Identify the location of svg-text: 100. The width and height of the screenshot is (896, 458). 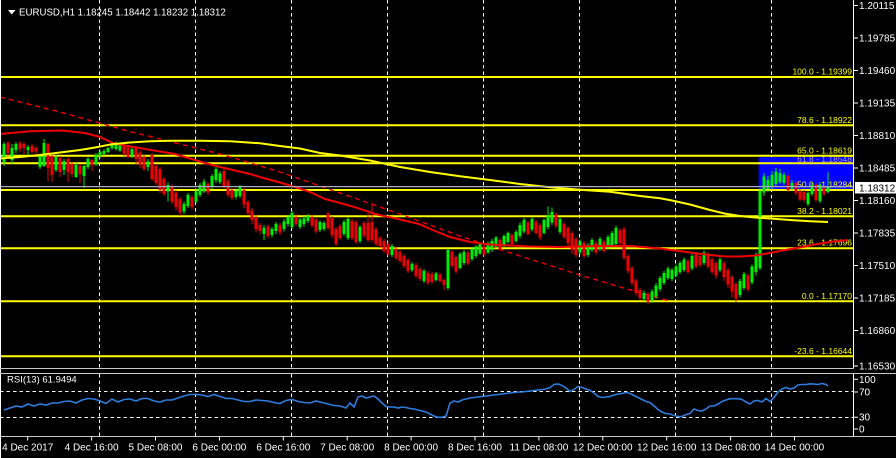
(867, 380).